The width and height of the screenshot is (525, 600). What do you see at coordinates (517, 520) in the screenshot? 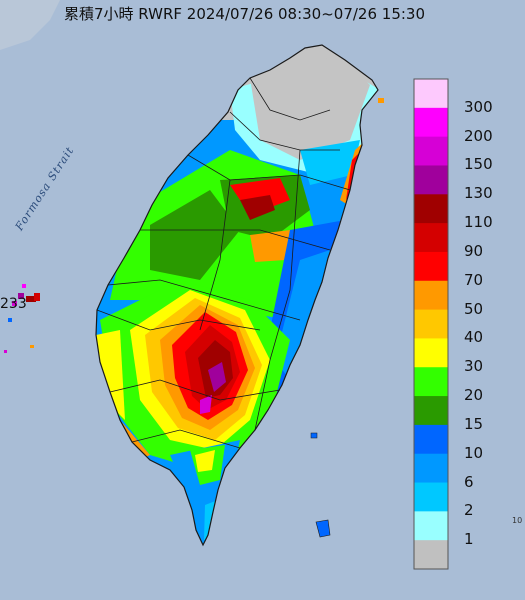
I see `corner-label: 10` at bounding box center [517, 520].